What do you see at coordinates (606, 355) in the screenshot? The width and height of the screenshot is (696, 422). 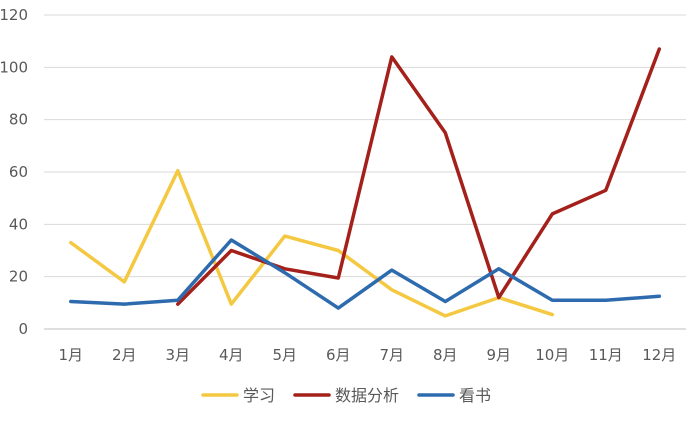 I see `x-tick-label: 11月` at bounding box center [606, 355].